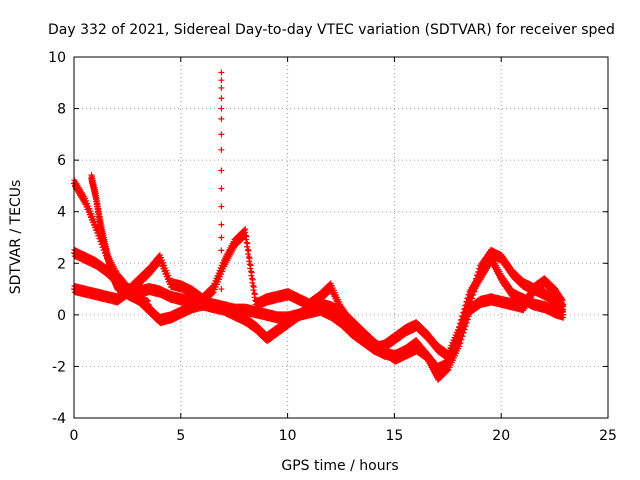 This screenshot has width=640, height=480. Describe the element at coordinates (61, 213) in the screenshot. I see `y-tick-label: 4` at that location.